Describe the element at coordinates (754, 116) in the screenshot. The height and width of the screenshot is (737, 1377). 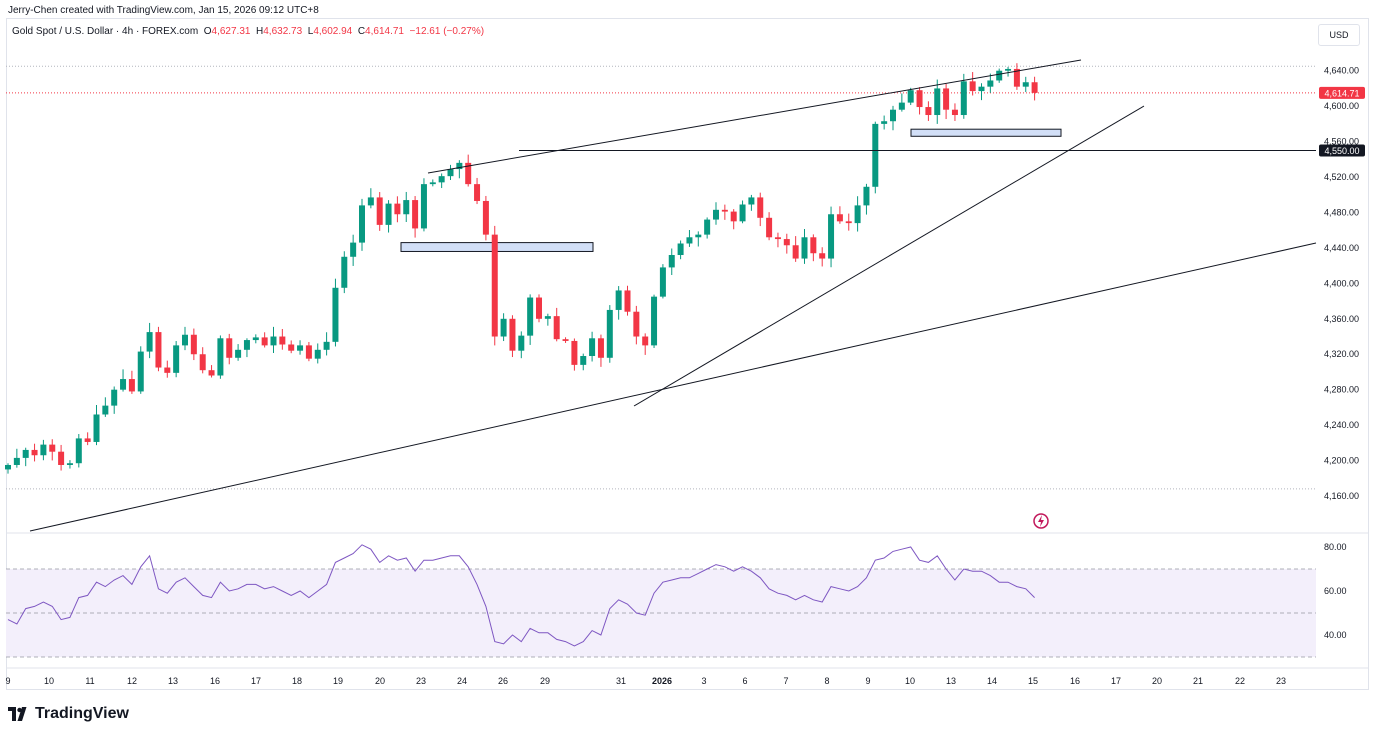
I see `upper-channel-trendline` at that location.